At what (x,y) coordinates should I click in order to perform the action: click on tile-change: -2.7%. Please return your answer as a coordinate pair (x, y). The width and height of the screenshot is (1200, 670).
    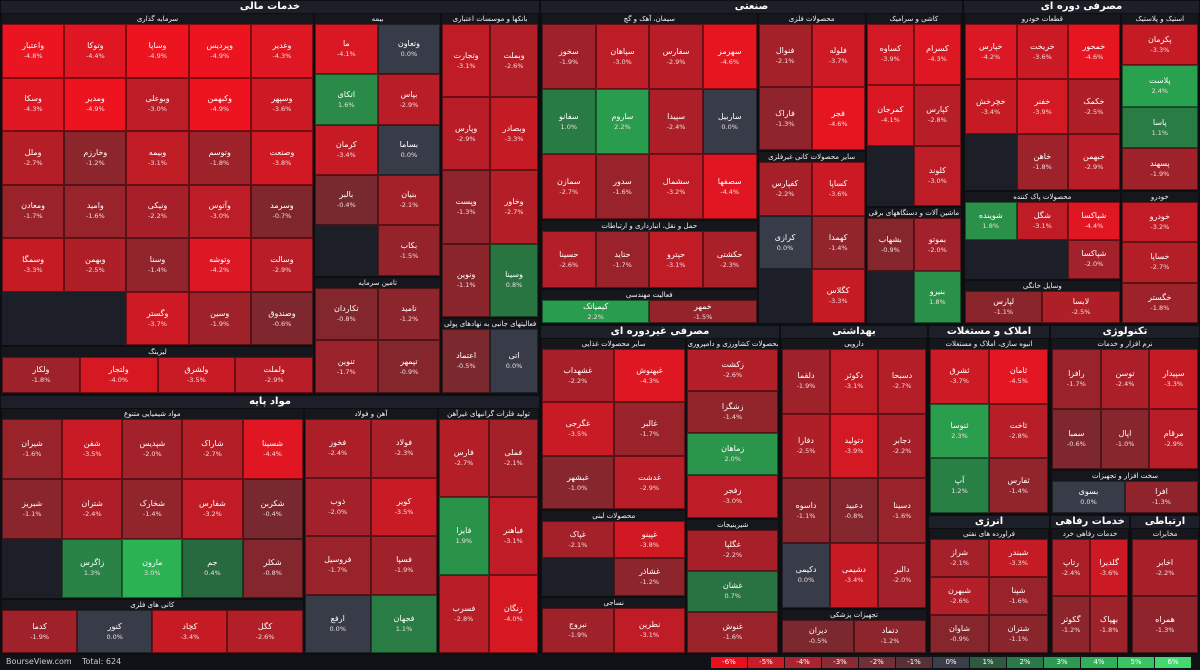
    Looking at the image, I should click on (212, 453).